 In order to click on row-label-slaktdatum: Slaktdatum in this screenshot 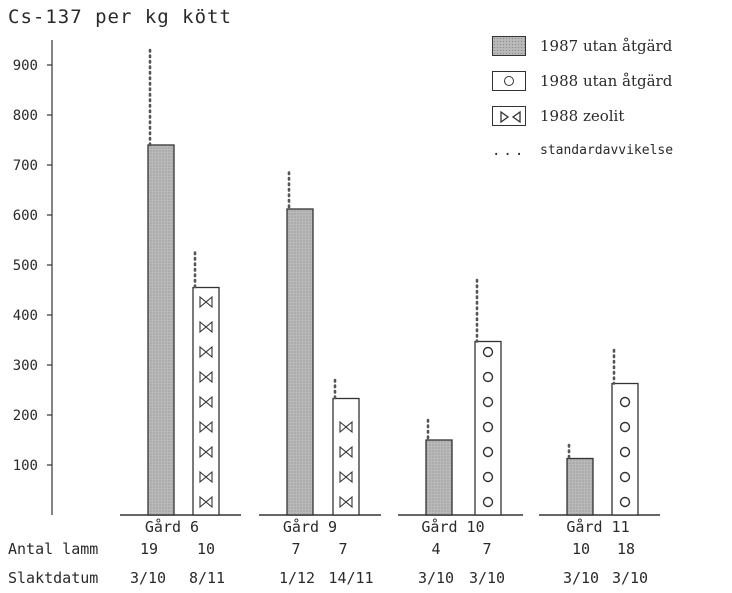, I will do `click(53, 578)`.